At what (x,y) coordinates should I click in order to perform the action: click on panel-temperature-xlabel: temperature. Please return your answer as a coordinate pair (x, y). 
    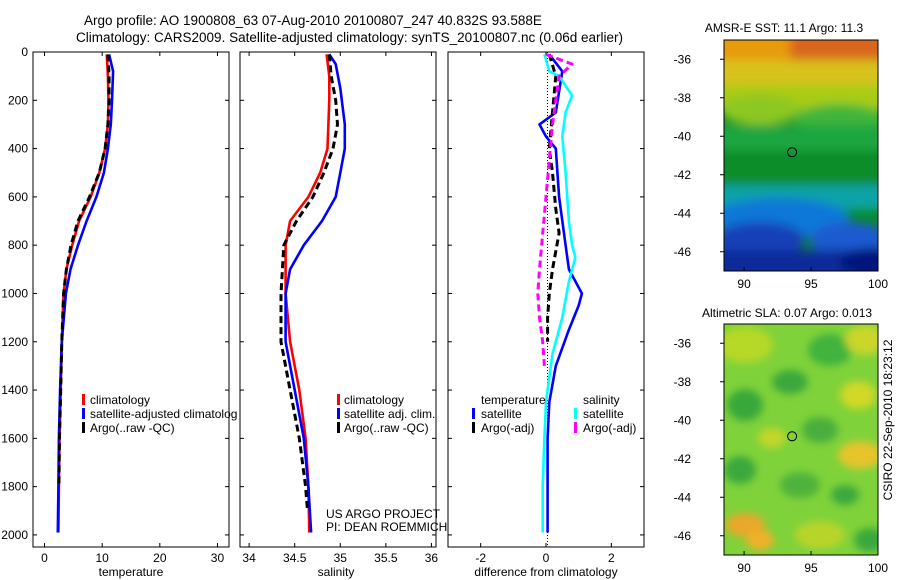
    Looking at the image, I should click on (131, 572).